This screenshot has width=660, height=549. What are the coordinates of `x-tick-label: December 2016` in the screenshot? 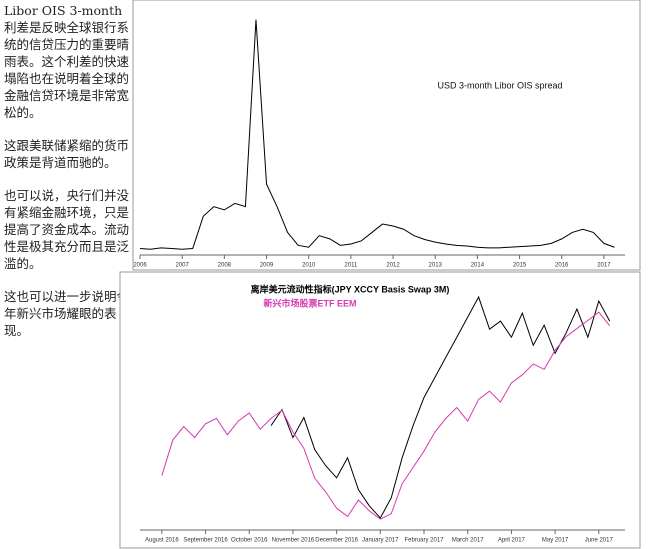 It's located at (336, 541).